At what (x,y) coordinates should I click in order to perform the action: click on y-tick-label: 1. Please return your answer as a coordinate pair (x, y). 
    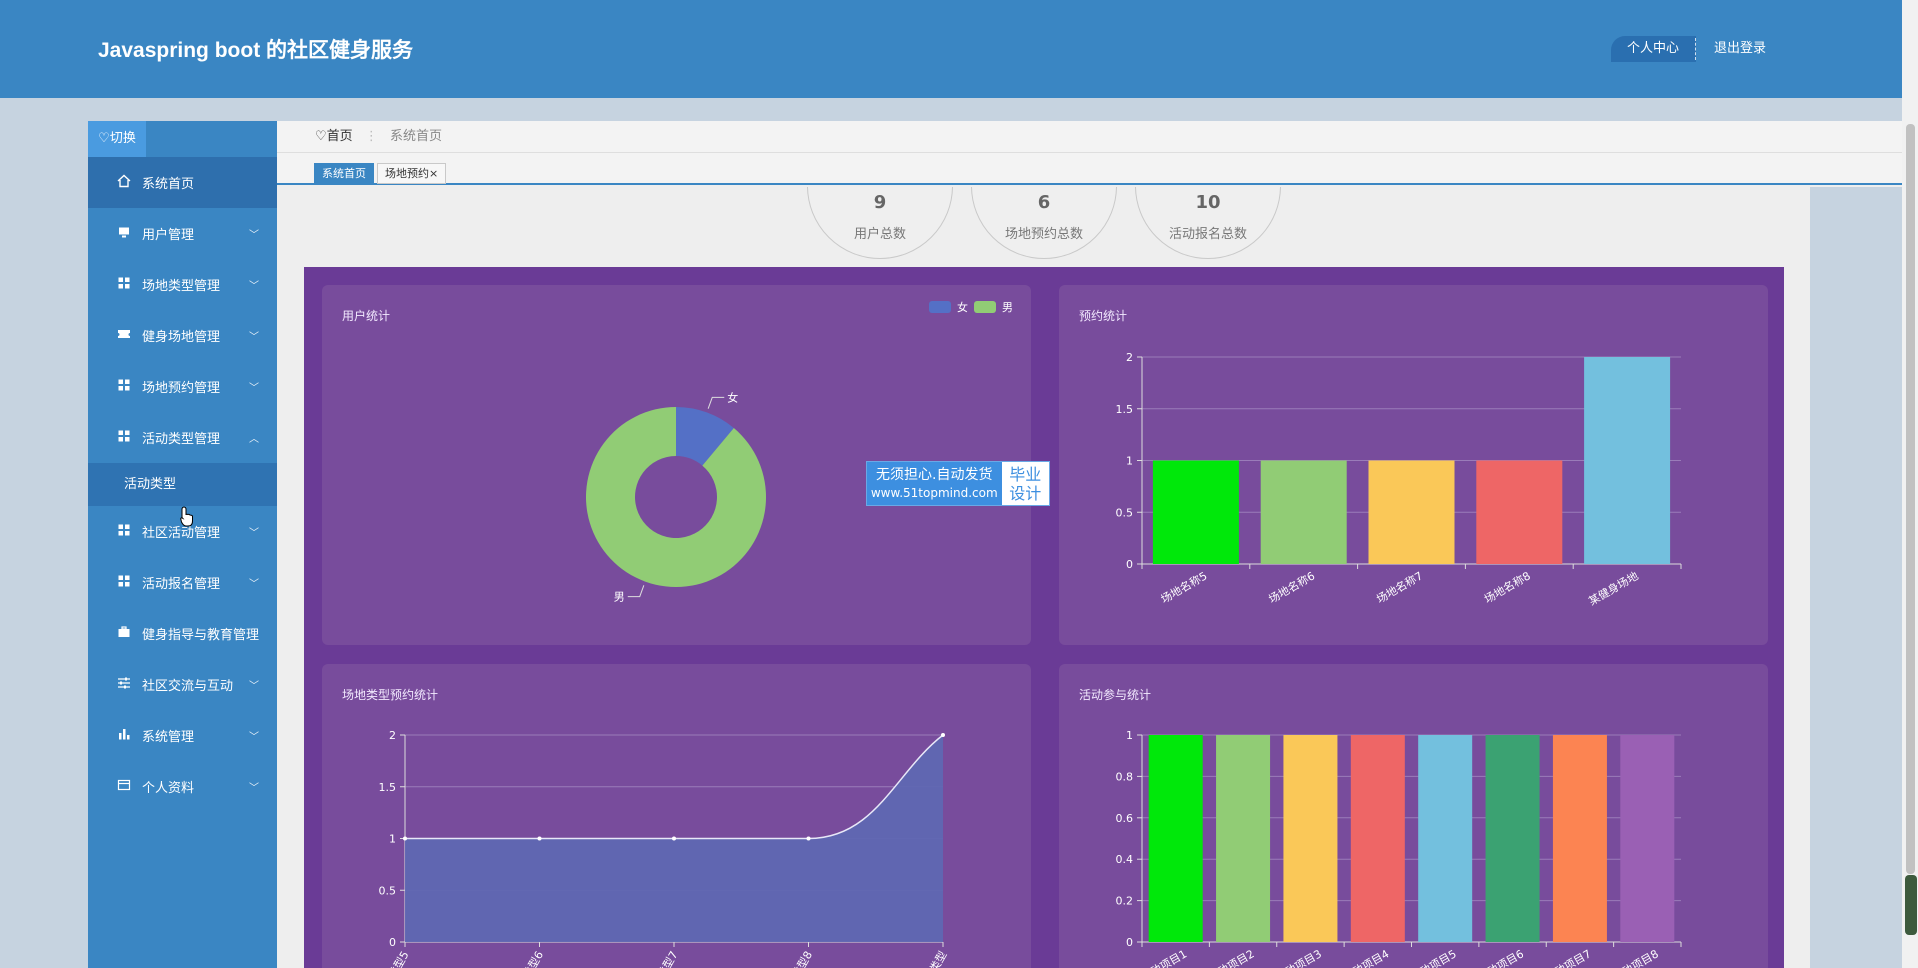
    Looking at the image, I should click on (1129, 461).